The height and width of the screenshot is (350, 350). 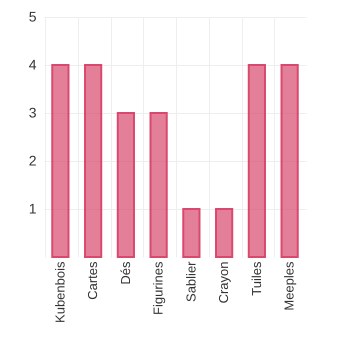 What do you see at coordinates (32, 64) in the screenshot?
I see `y-tick-label: 4` at bounding box center [32, 64].